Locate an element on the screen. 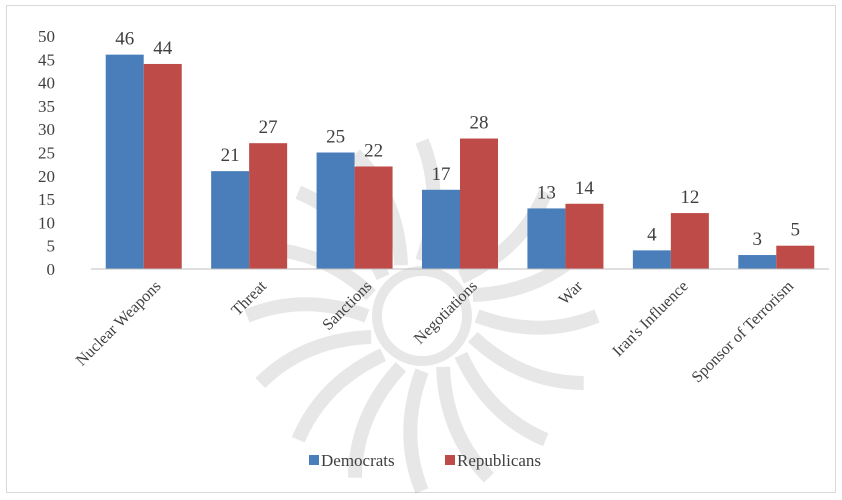  y-tick-label: 5 is located at coordinates (51, 246).